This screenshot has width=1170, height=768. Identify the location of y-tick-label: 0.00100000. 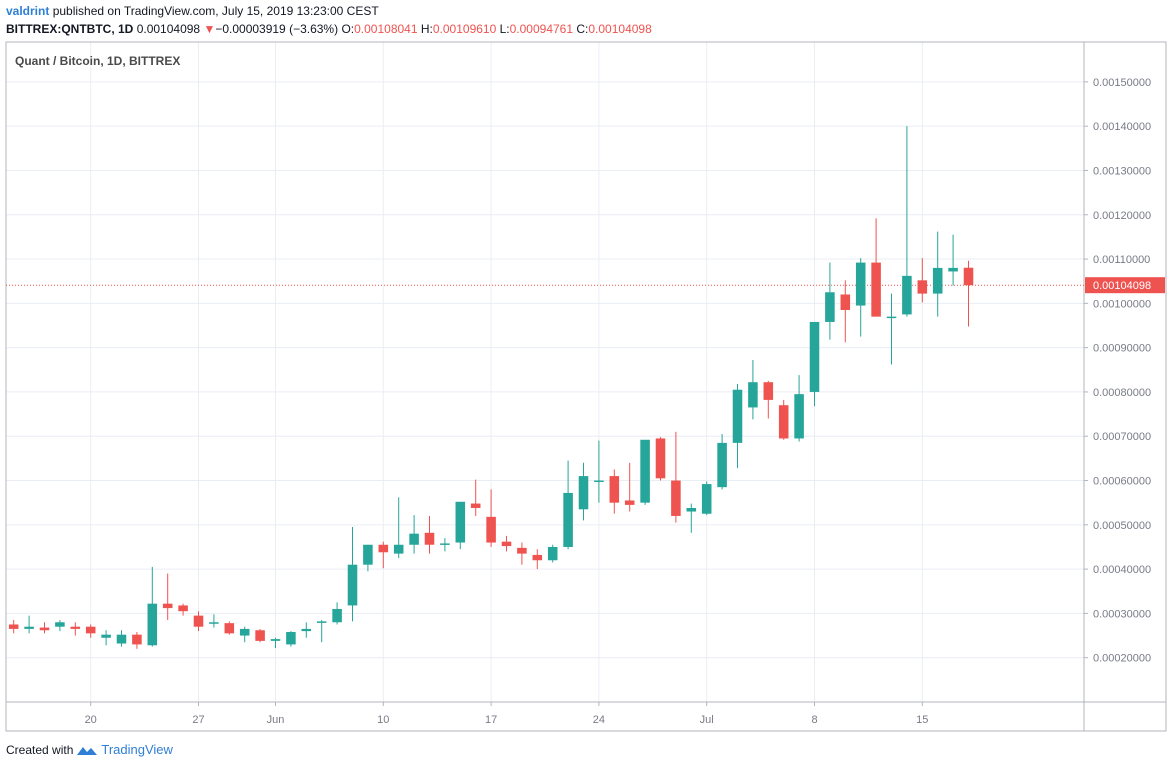
(1122, 304).